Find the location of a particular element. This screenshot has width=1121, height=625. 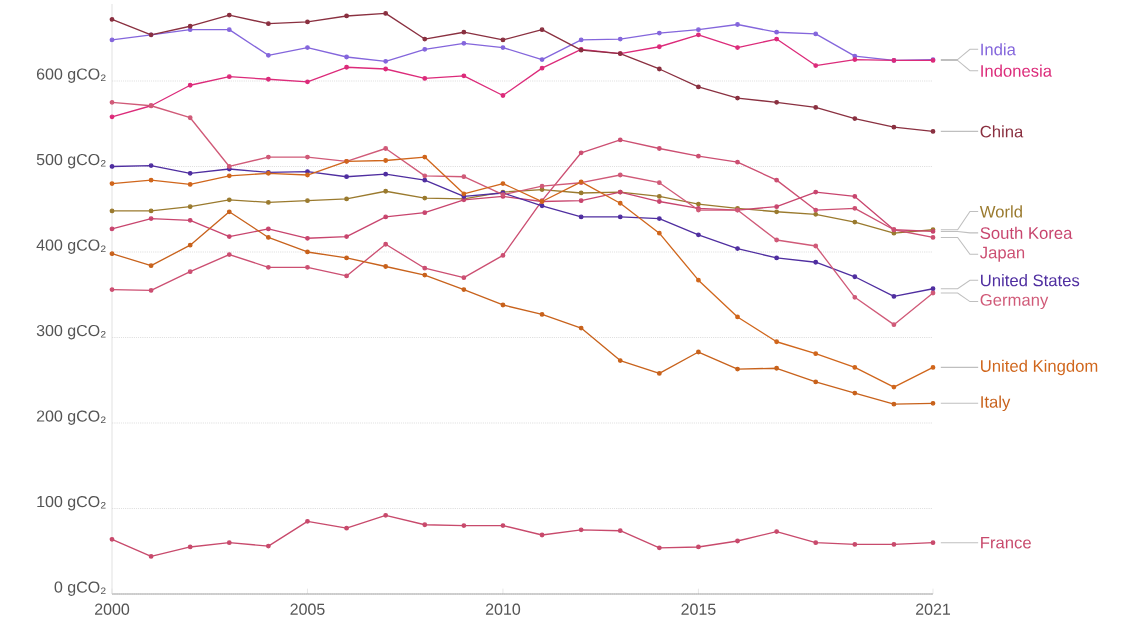

y-tick-label: 200 gCO₂ is located at coordinates (71, 417).